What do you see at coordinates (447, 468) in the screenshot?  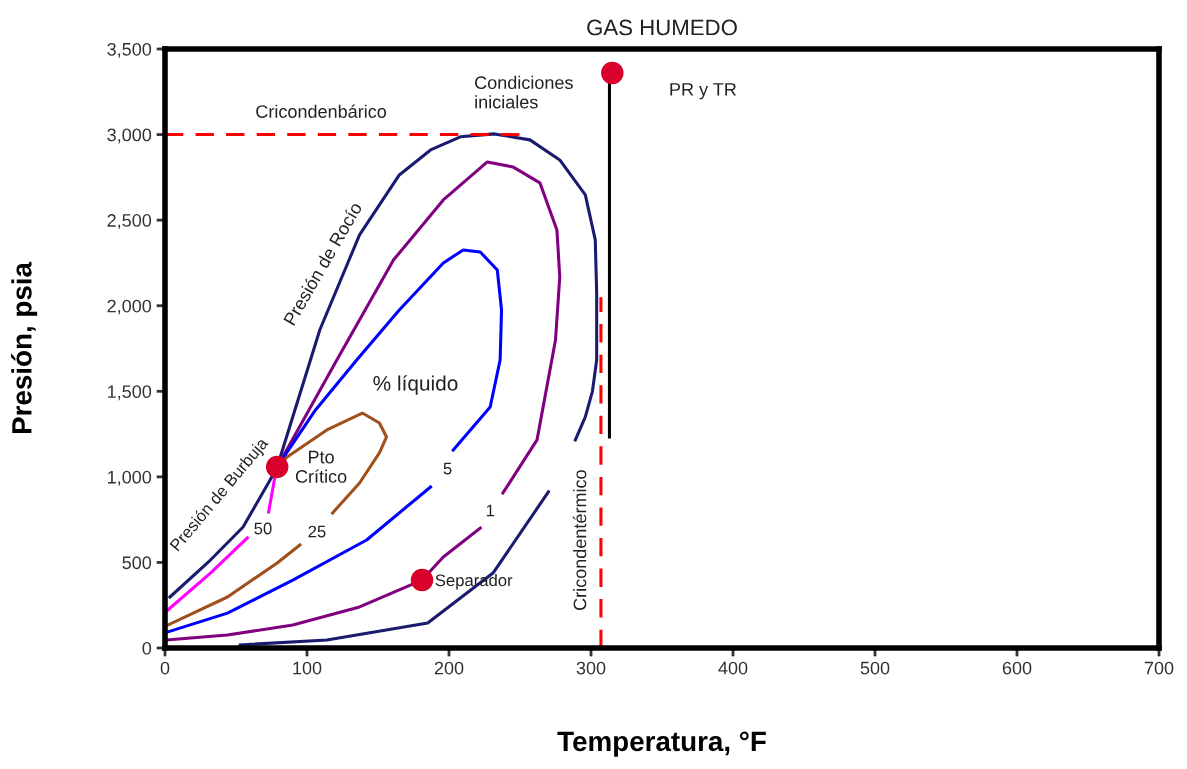 I see `annotation: 5` at bounding box center [447, 468].